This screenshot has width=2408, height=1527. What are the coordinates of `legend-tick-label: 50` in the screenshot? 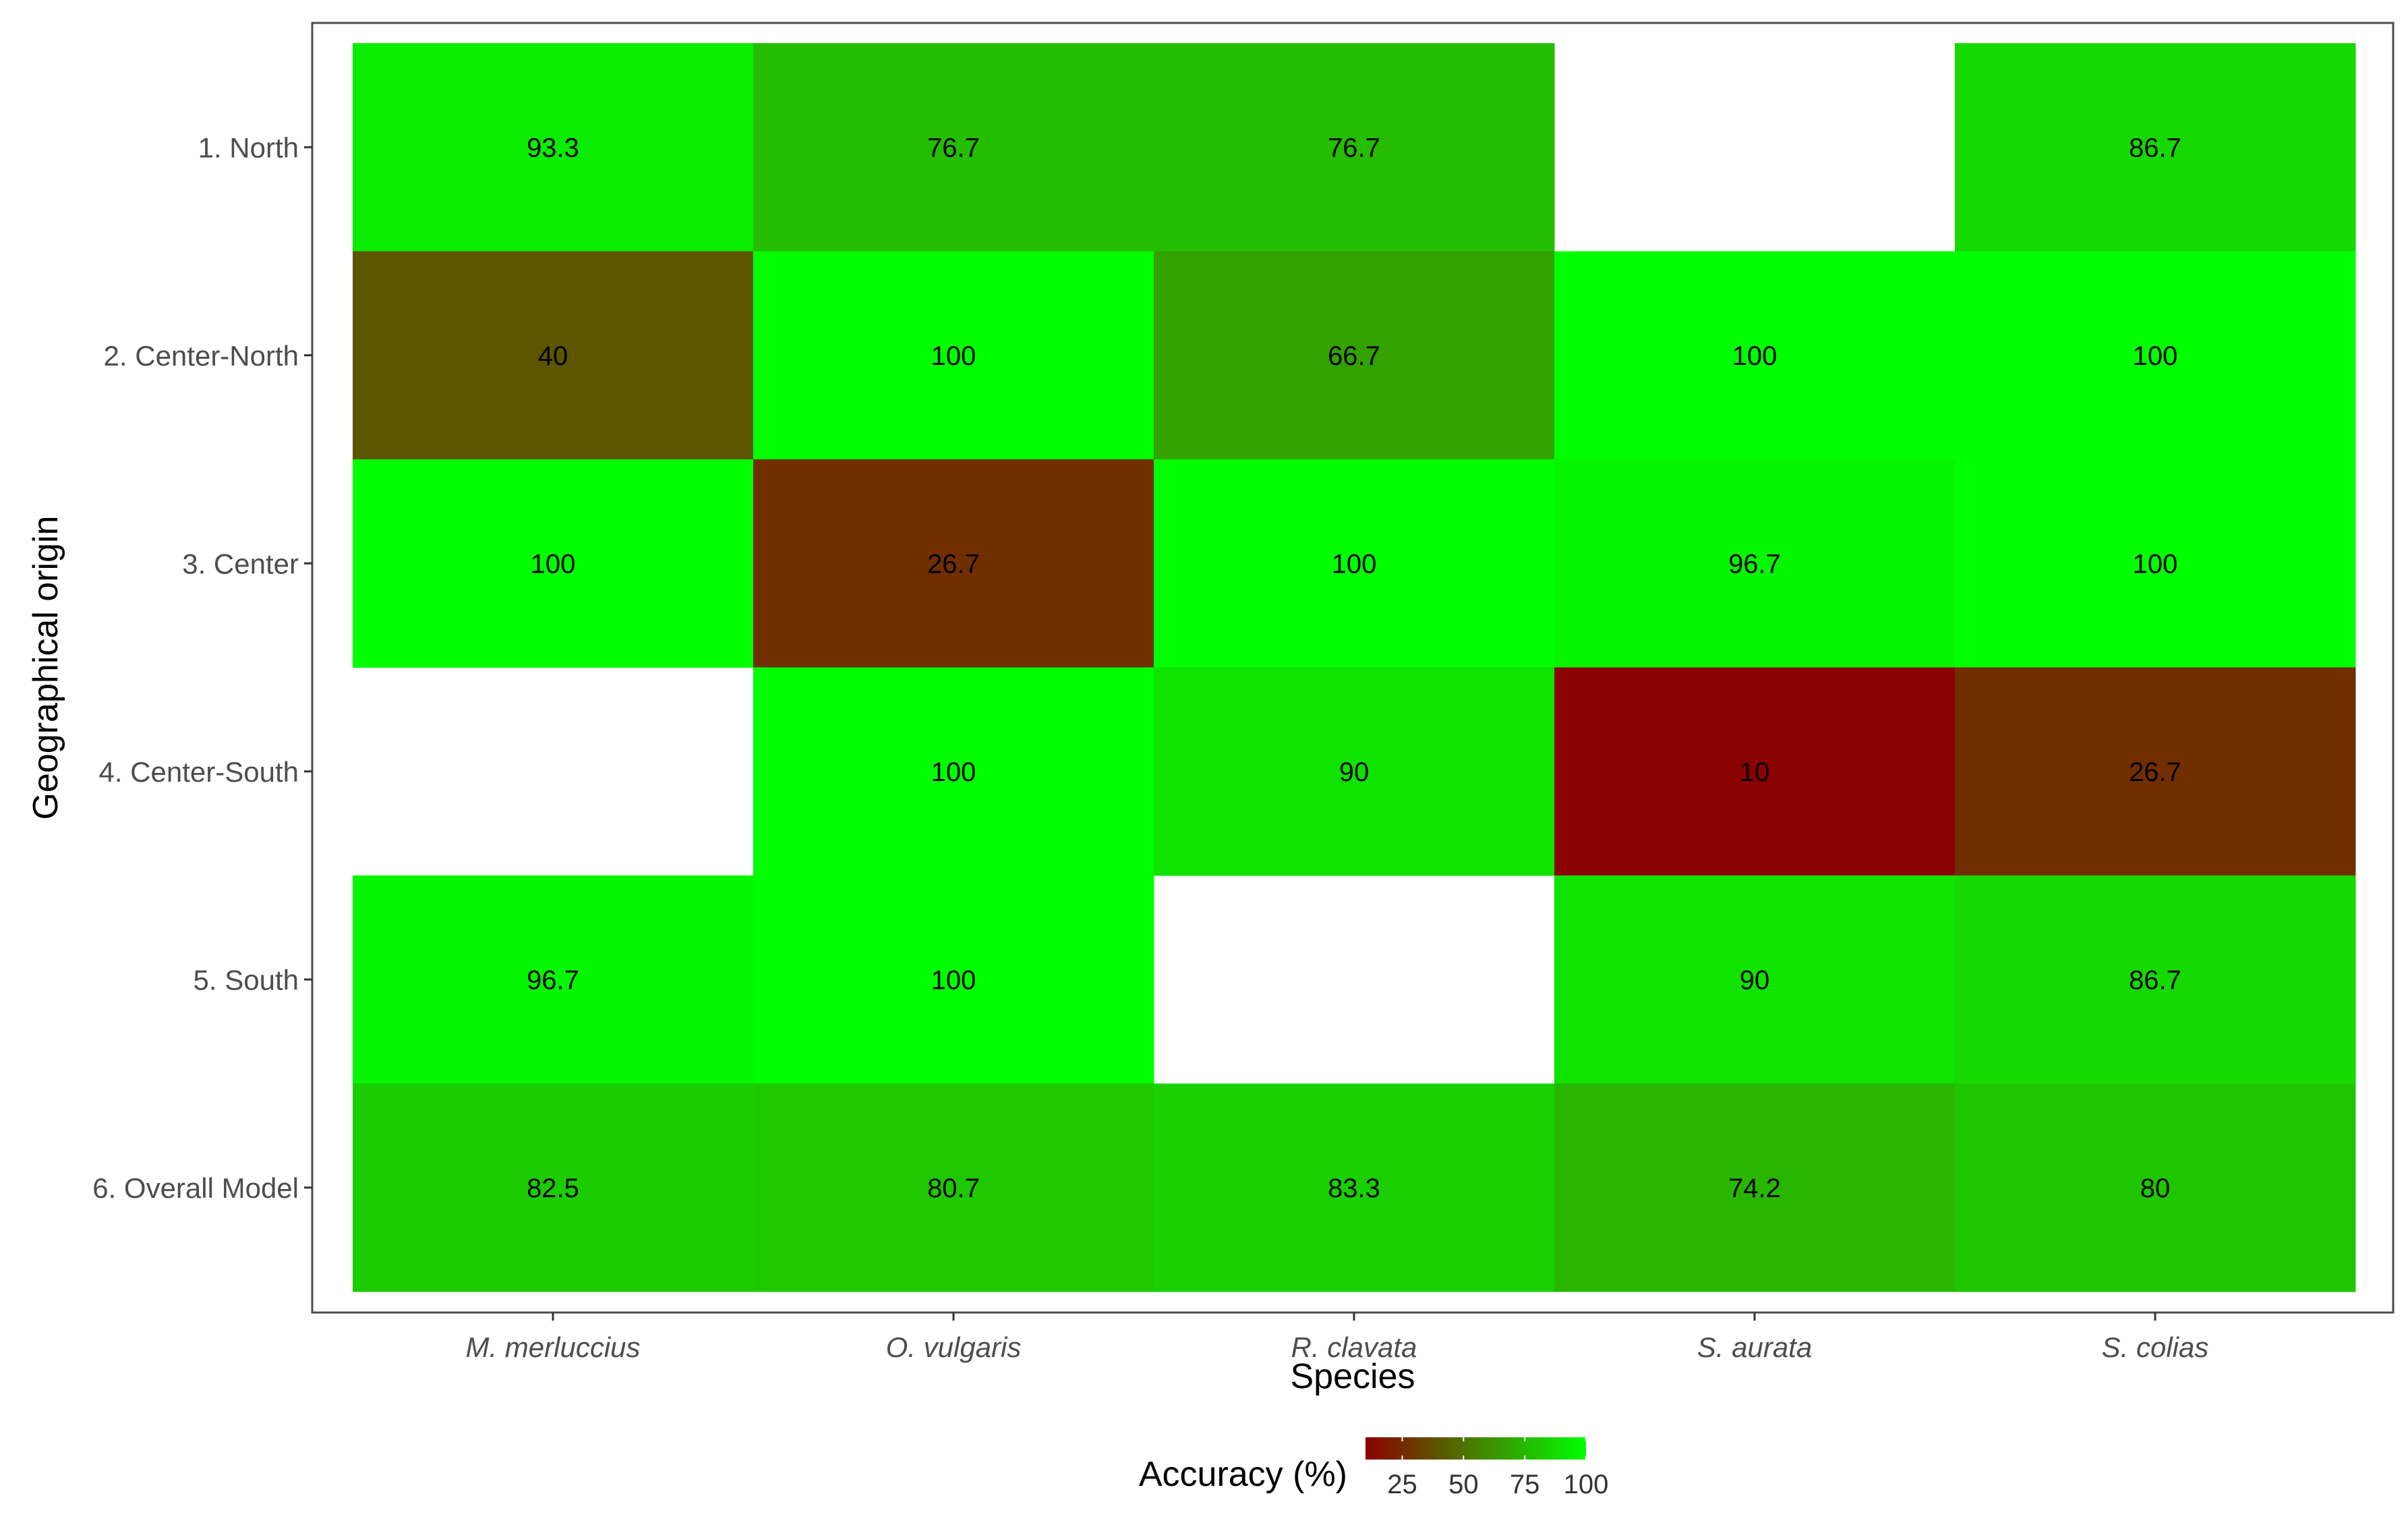 It's located at (1464, 1485).